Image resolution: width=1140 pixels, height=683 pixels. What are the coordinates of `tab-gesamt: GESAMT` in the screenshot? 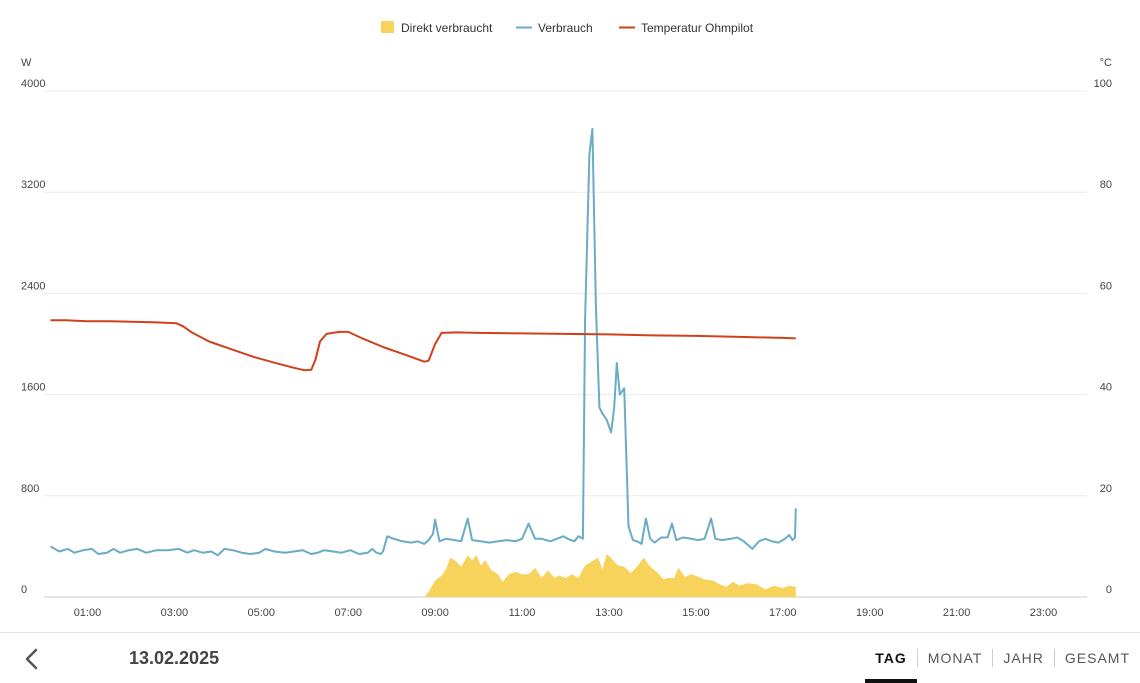 It's located at (1097, 658).